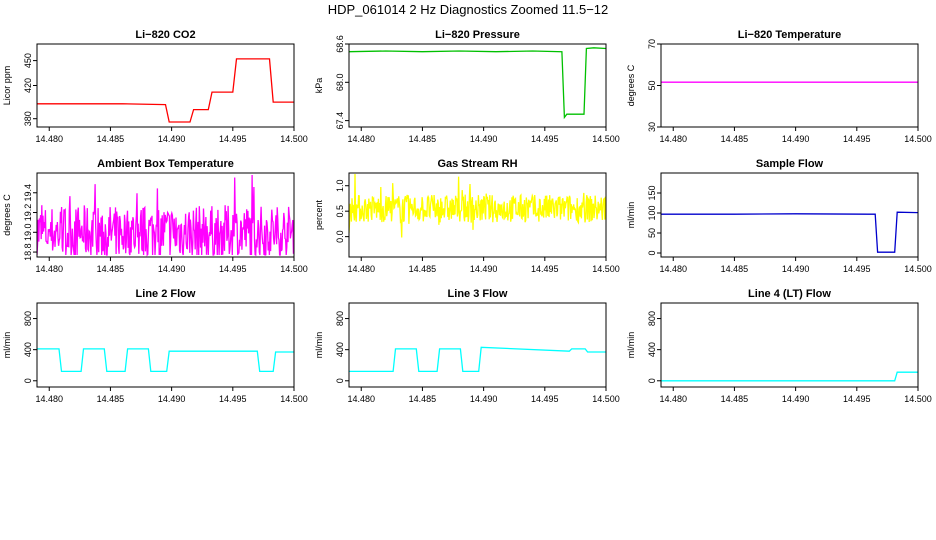  I want to click on y-tick-label: 0.0, so click(340, 236).